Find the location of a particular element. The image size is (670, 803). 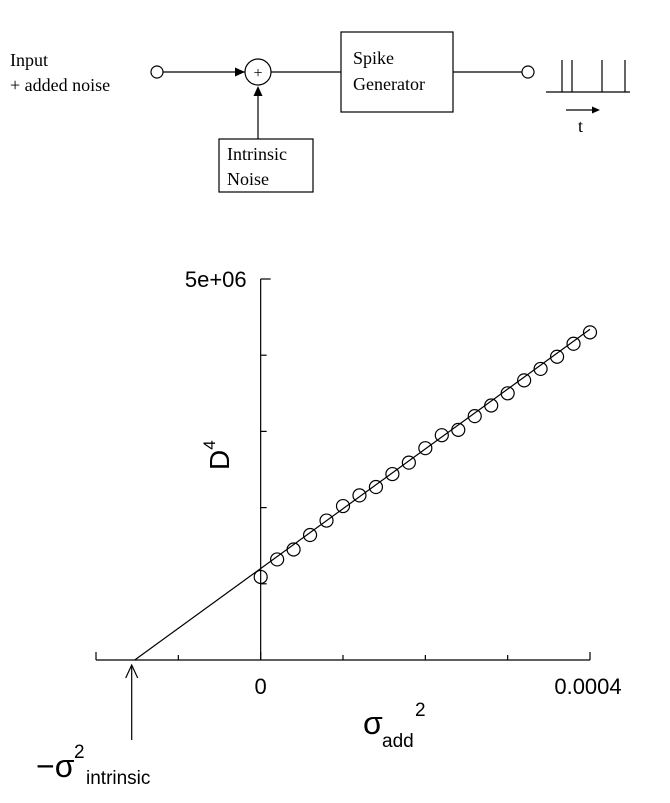

time-arrowhead is located at coordinates (596, 110).